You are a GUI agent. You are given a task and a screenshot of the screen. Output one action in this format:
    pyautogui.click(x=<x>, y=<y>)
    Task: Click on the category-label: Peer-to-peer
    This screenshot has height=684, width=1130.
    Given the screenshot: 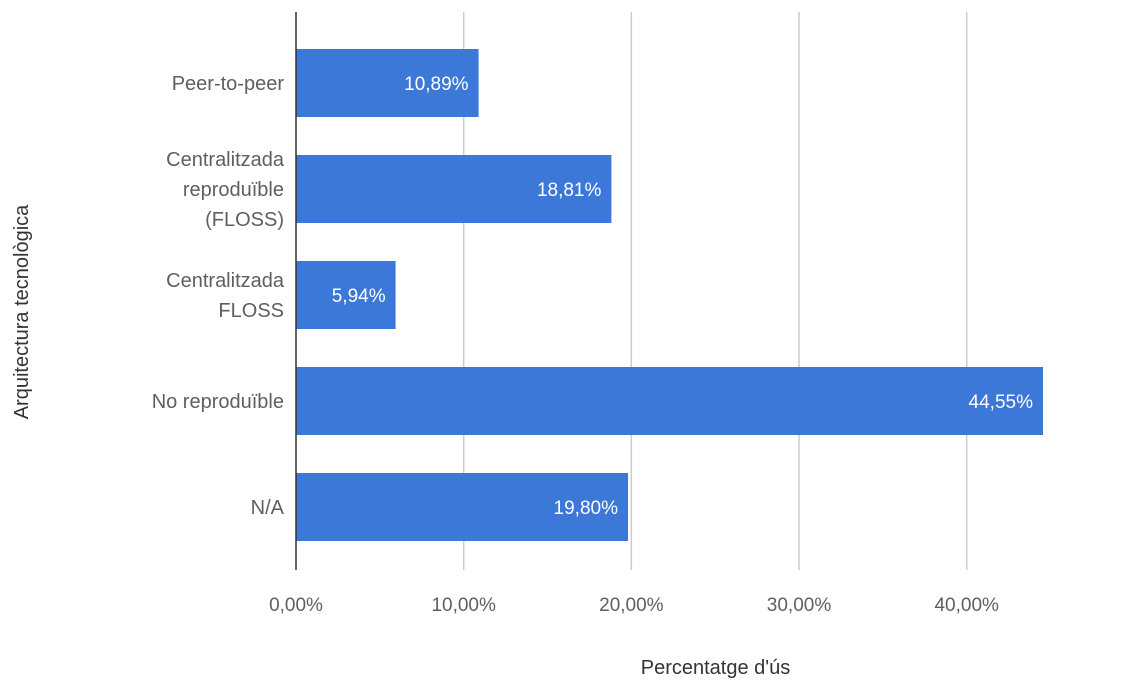 What is the action you would take?
    pyautogui.click(x=228, y=84)
    